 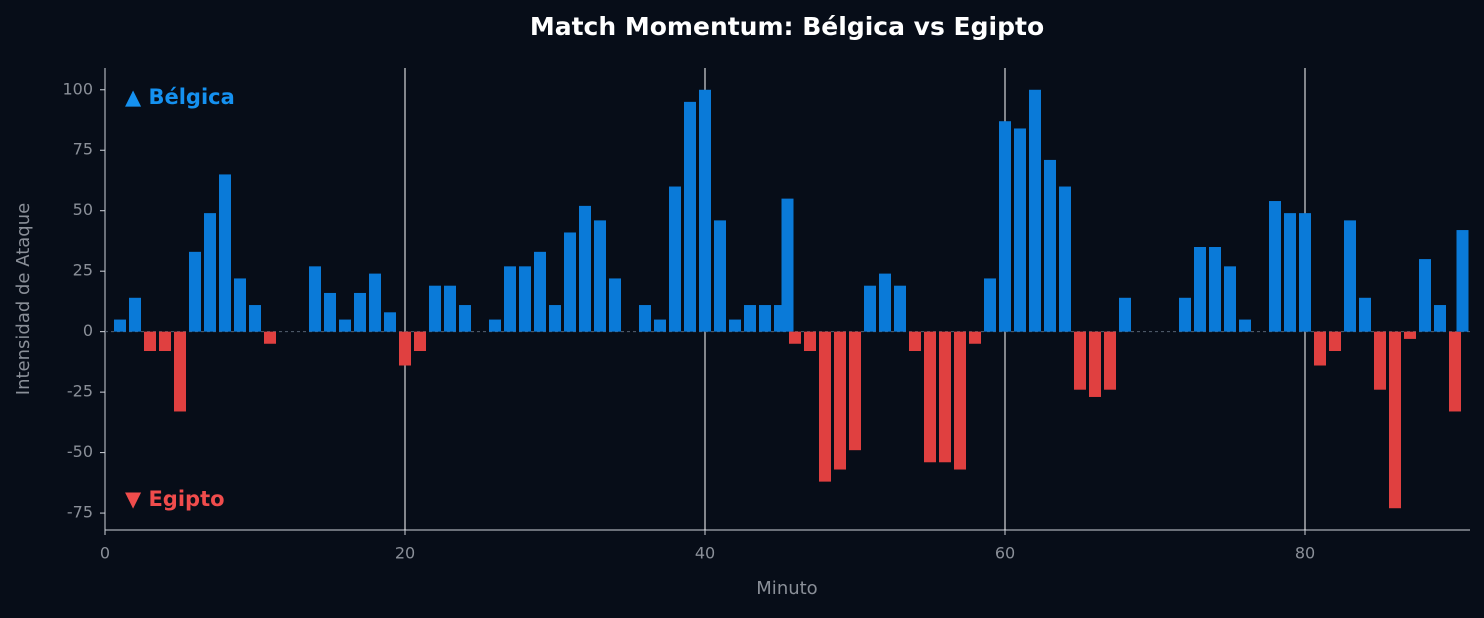 What do you see at coordinates (23, 299) in the screenshot?
I see `y-axis-label: Intensidad de Ataque` at bounding box center [23, 299].